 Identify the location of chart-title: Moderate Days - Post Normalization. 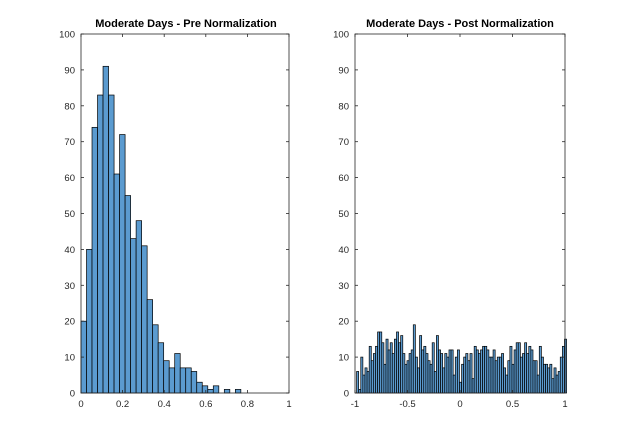
(460, 24).